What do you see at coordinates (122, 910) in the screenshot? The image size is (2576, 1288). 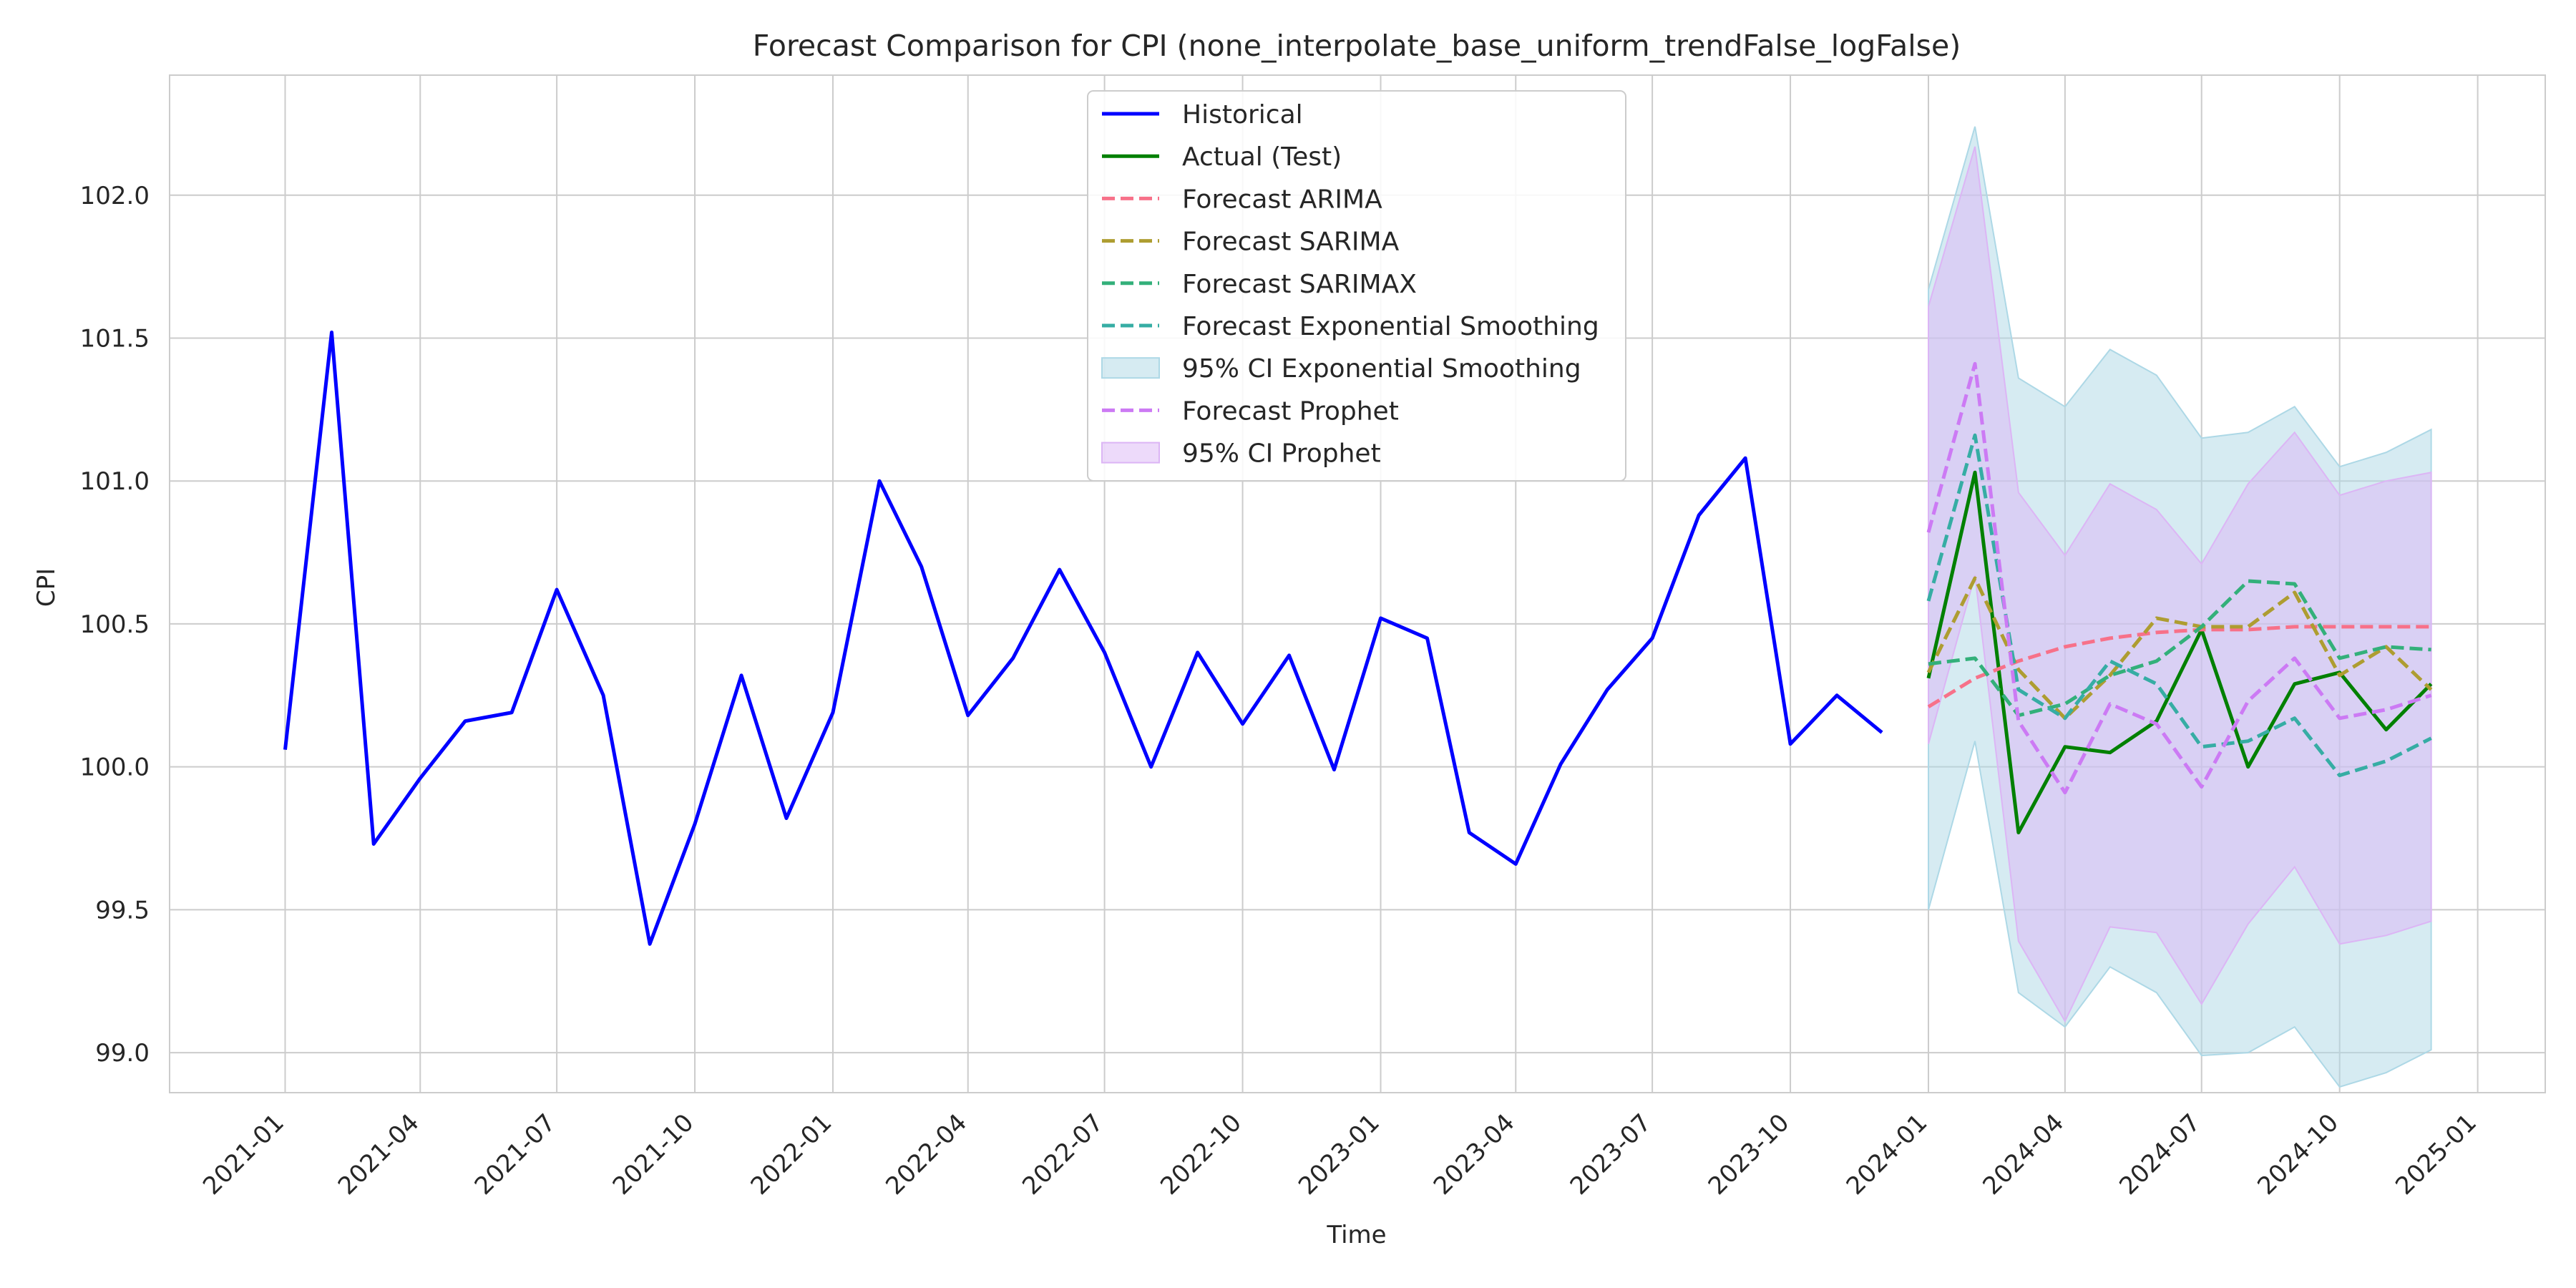 I see `y-tick-label: 99.5` at bounding box center [122, 910].